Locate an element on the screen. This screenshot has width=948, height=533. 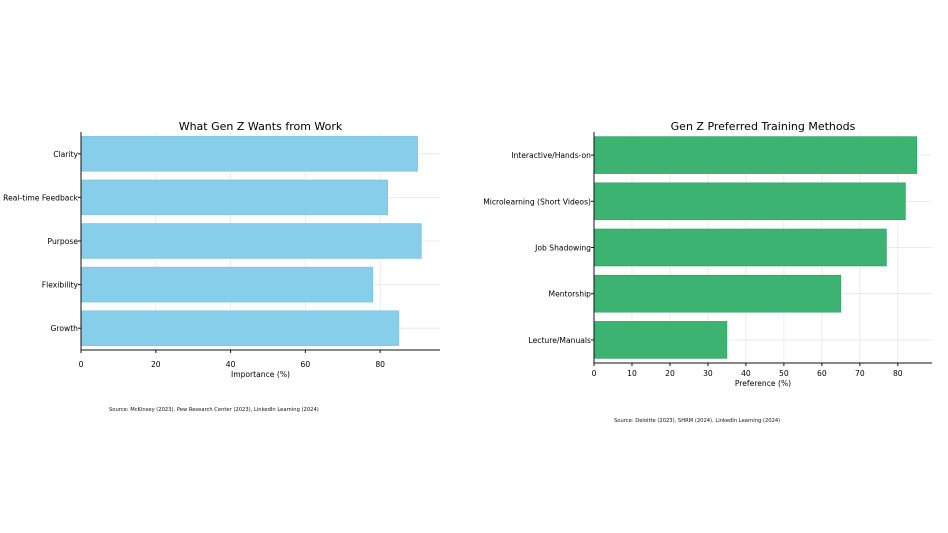
category-label: Growth is located at coordinates (65, 328).